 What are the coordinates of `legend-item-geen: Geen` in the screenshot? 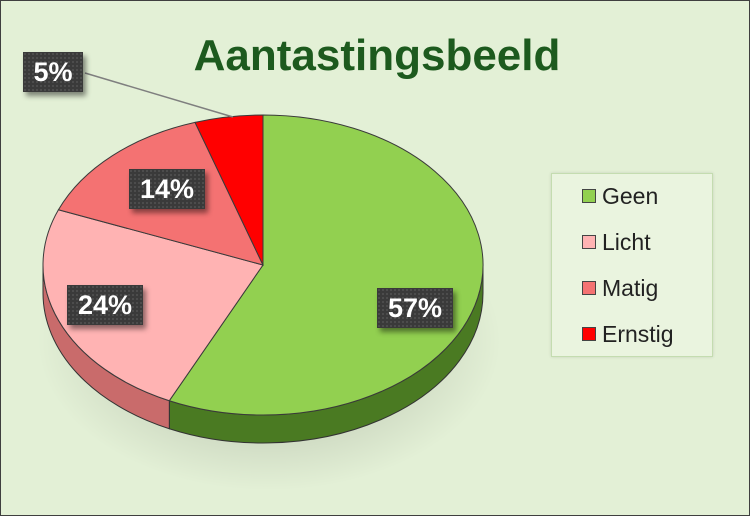 It's located at (620, 196).